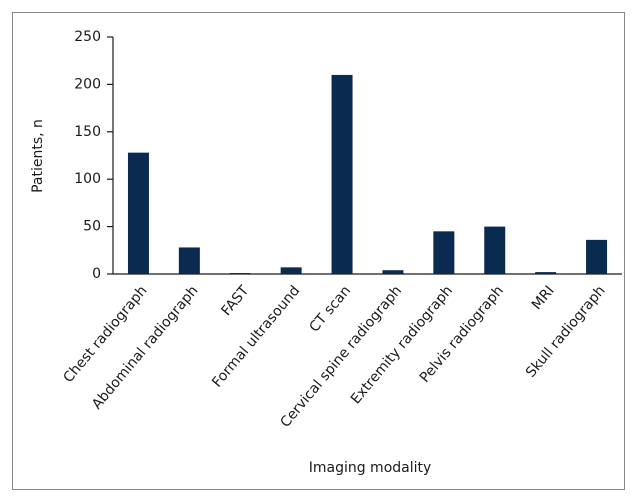 The height and width of the screenshot is (500, 637). I want to click on y-tick-label: 50, so click(92, 227).